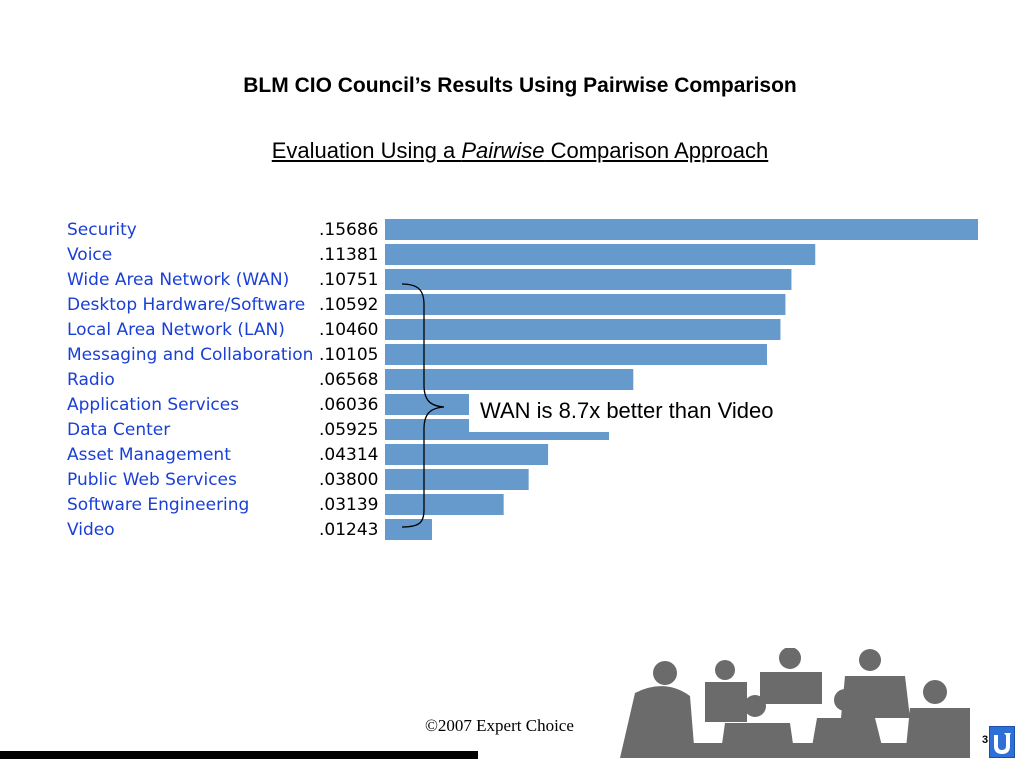 This screenshot has height=768, width=1024. Describe the element at coordinates (499, 725) in the screenshot. I see `copyright-footer: ©2007 Expert Choice` at that location.